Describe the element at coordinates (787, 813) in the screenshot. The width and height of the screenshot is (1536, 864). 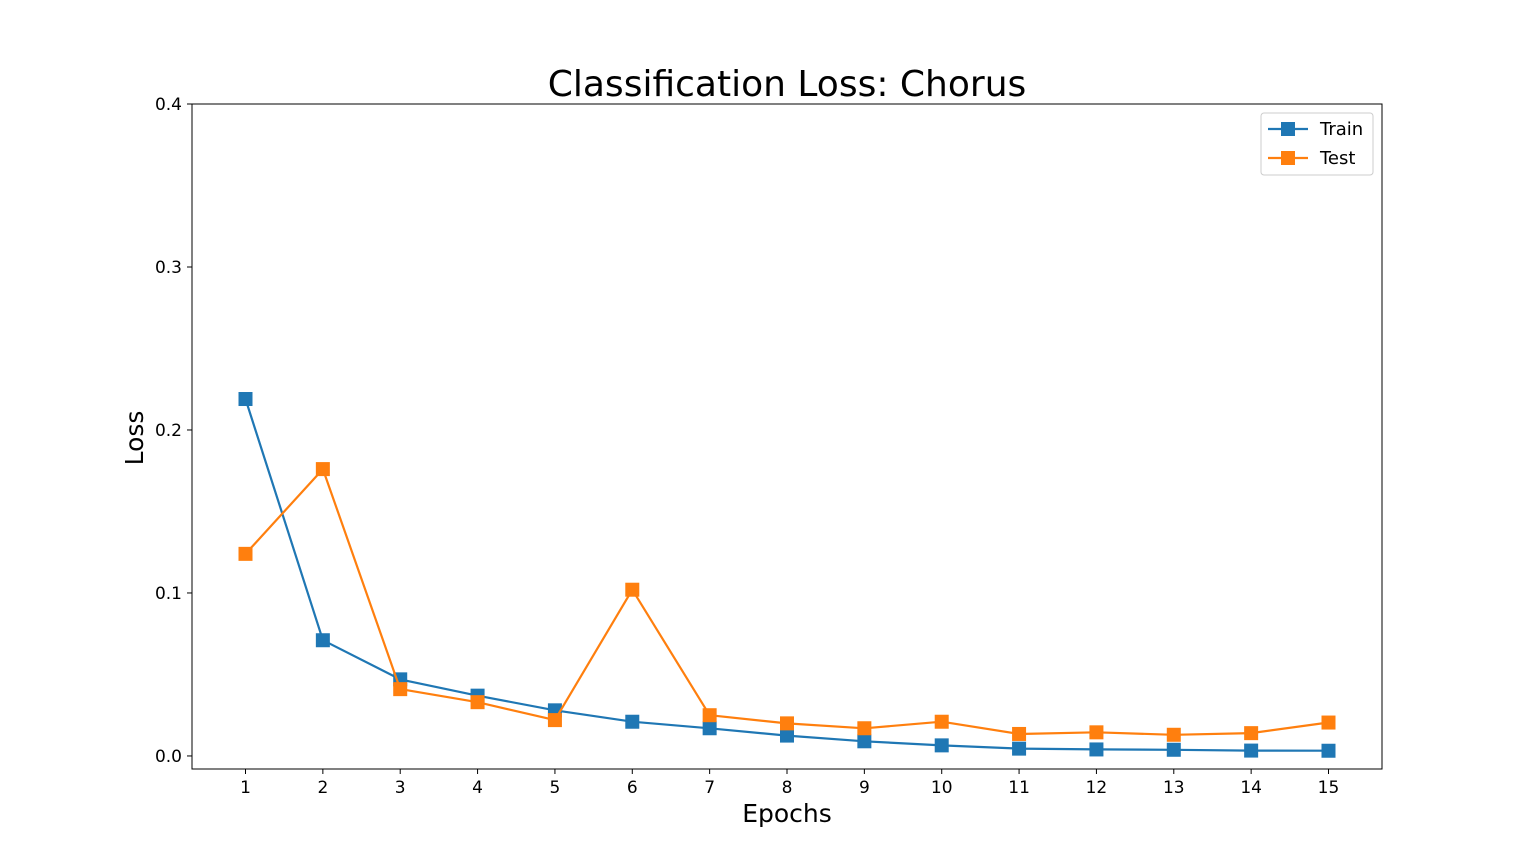
I see `x-axis-label: Epochs` at that location.